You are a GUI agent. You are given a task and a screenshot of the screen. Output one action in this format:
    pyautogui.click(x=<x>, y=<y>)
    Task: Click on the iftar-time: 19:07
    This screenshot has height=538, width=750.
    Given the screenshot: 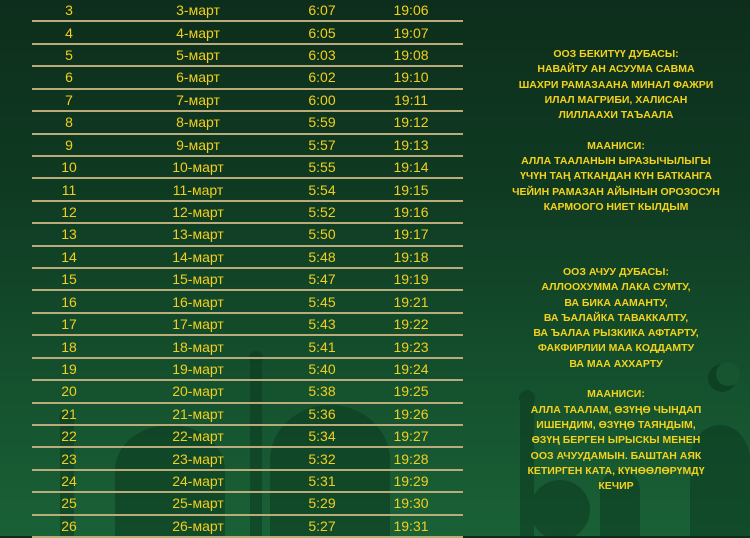 What is the action you would take?
    pyautogui.click(x=411, y=32)
    